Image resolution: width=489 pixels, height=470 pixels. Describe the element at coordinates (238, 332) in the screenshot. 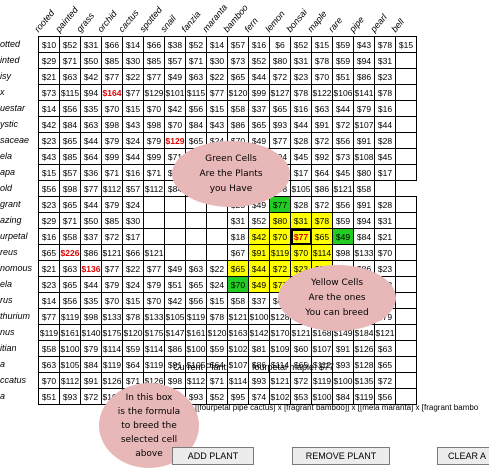

I see `grid-cell: $163` at that location.